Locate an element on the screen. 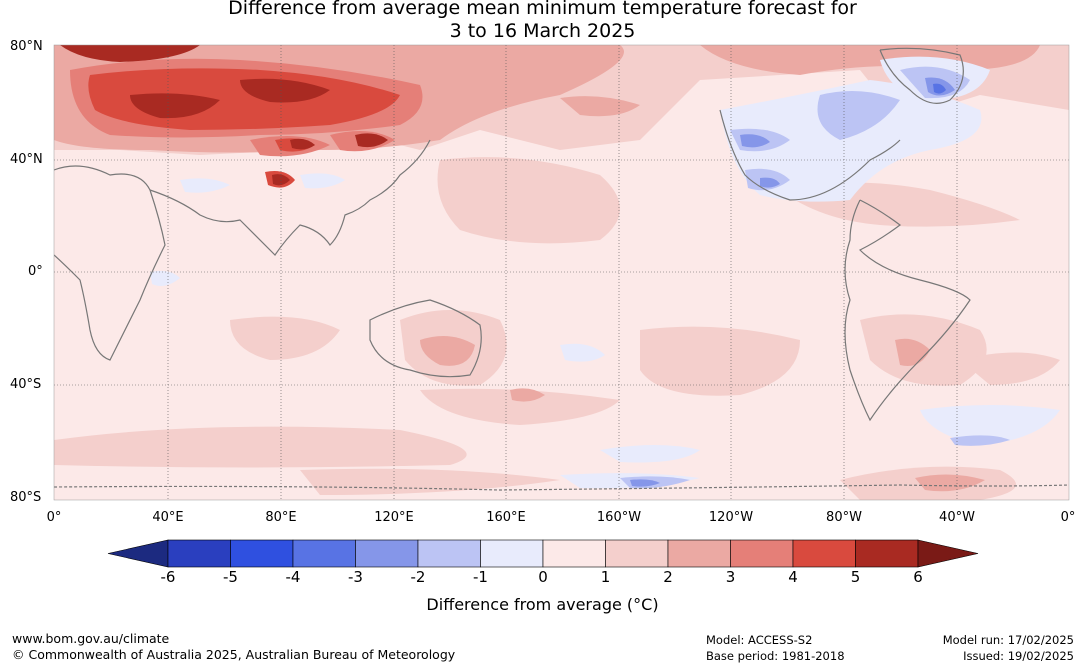 This screenshot has width=1085, height=667. footer-model-run: Model run: 17/02/2025 is located at coordinates (1008, 640).